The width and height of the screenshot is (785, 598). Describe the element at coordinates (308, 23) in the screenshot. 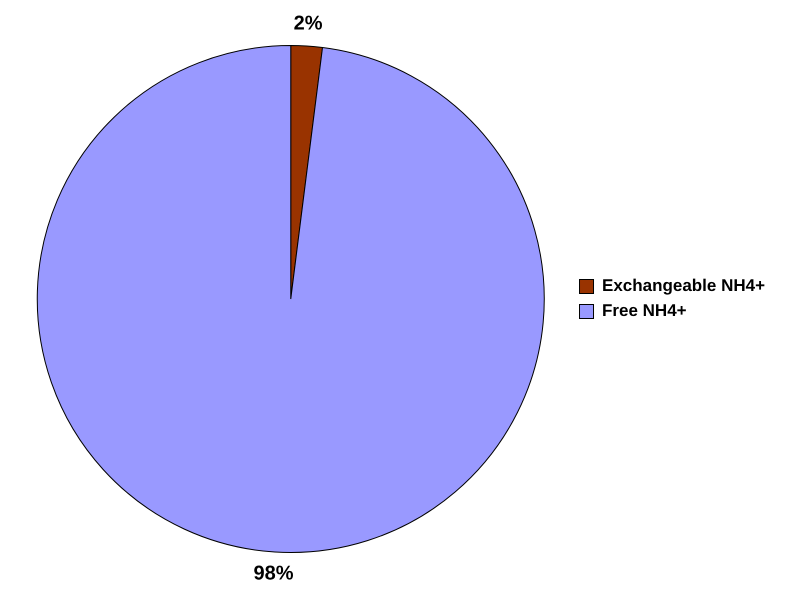

I see `data-label: 2%` at that location.